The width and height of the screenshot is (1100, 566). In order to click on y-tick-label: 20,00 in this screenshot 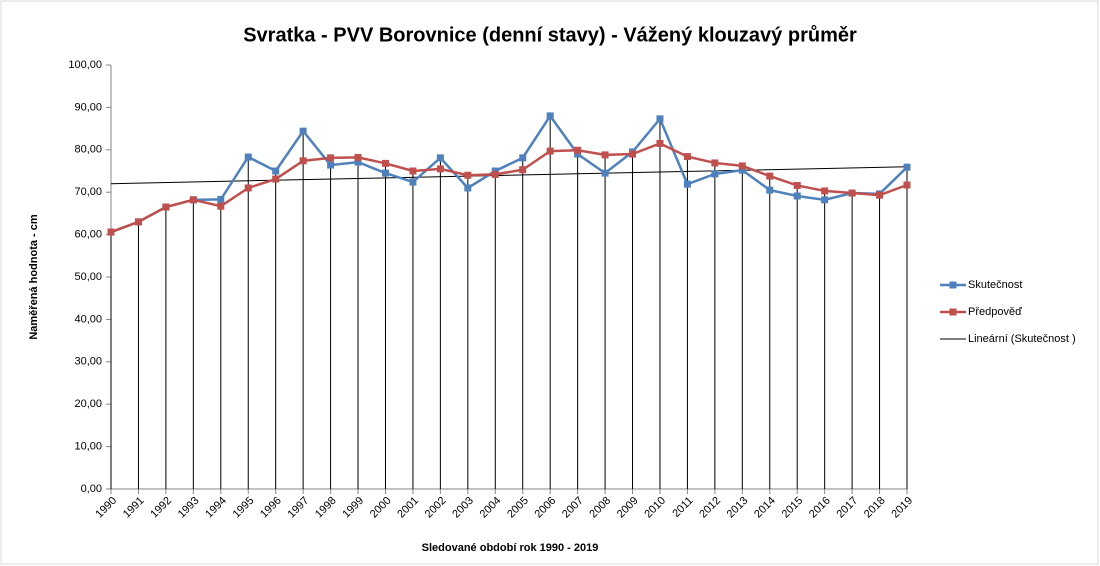, I will do `click(88, 404)`.